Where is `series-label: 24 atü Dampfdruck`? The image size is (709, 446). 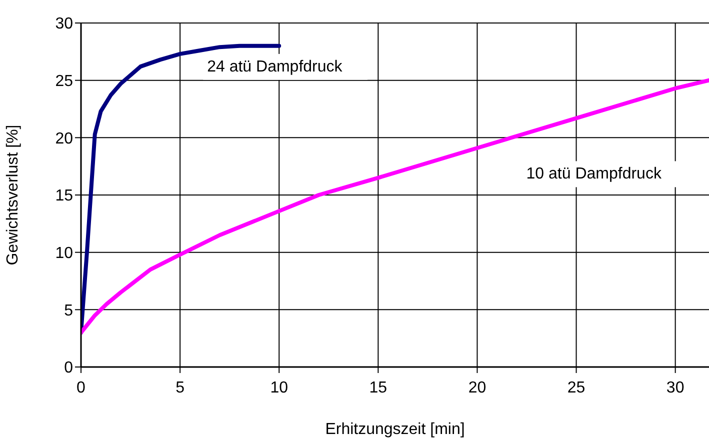
series-label: 24 atü Dampfdruck is located at coordinates (275, 67).